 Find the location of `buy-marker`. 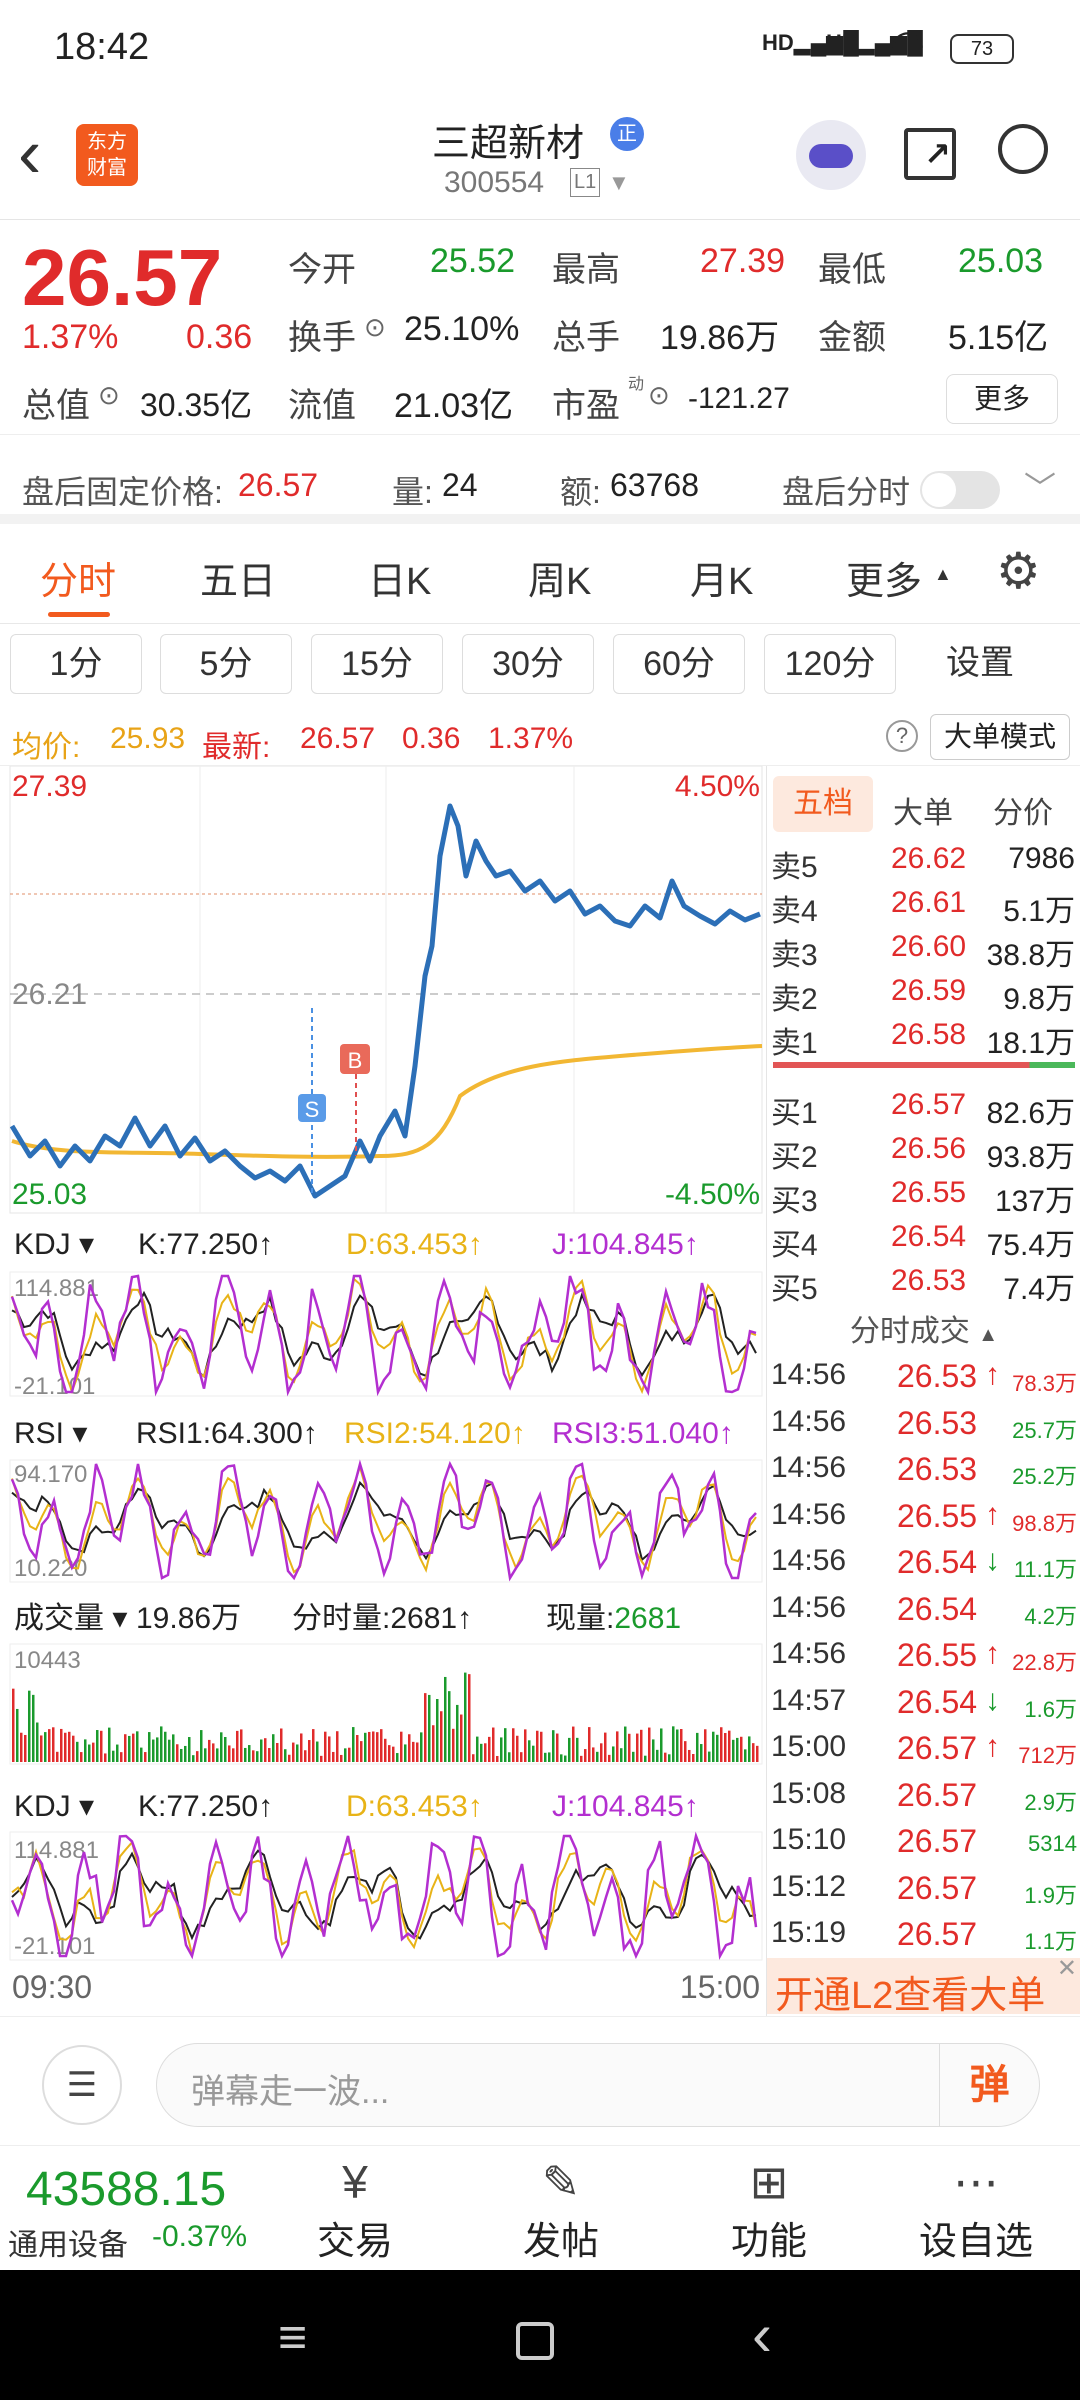

buy-marker is located at coordinates (355, 1059).